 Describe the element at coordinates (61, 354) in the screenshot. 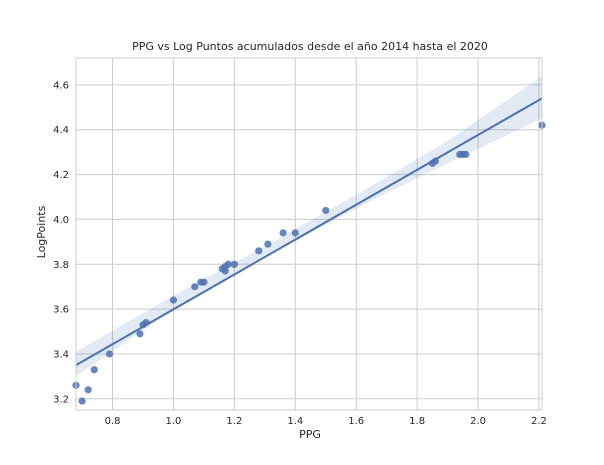

I see `y-tick-label: 3.4` at that location.